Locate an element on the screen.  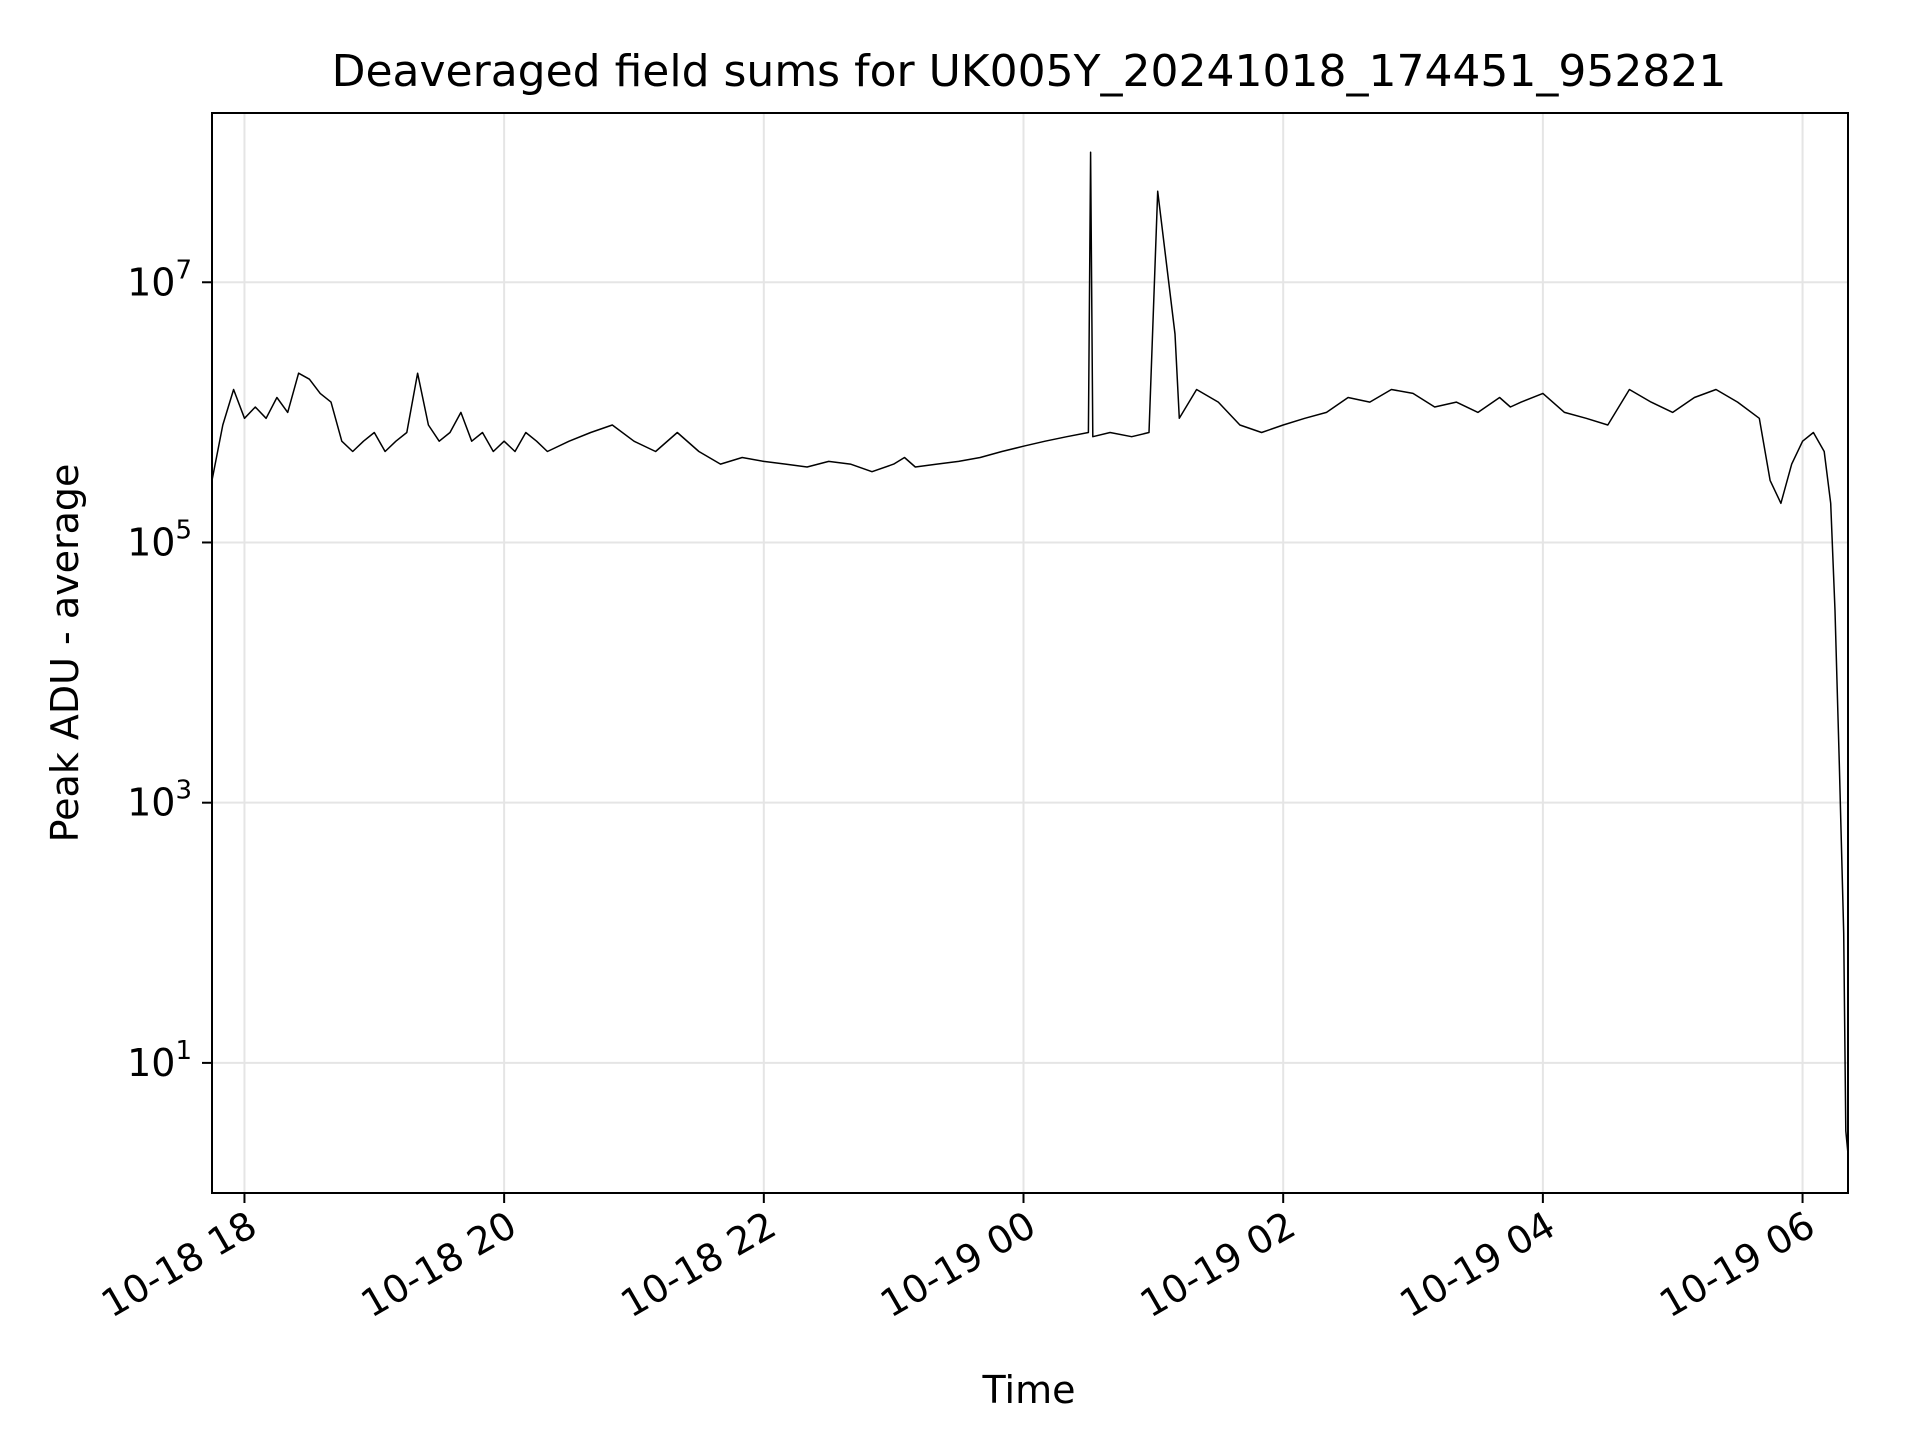
y-tick-exponent: 1 is located at coordinates (183, 1051).